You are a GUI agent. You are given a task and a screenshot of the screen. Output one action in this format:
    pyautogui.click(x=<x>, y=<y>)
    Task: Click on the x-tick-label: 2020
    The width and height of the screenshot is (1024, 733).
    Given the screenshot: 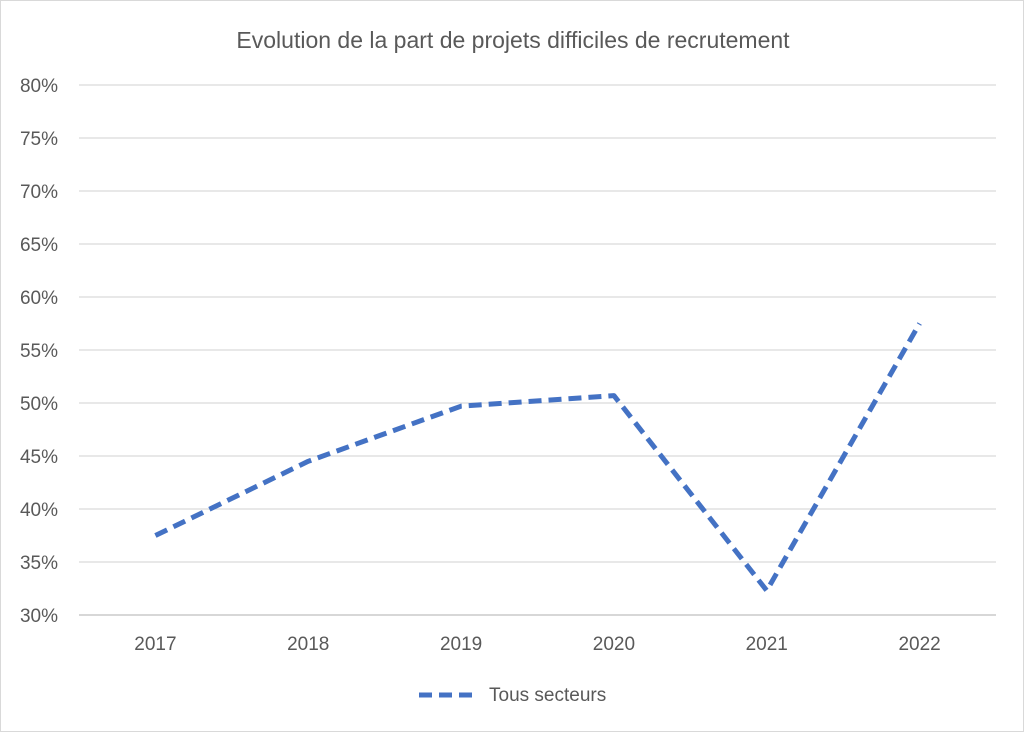 What is the action you would take?
    pyautogui.click(x=614, y=644)
    